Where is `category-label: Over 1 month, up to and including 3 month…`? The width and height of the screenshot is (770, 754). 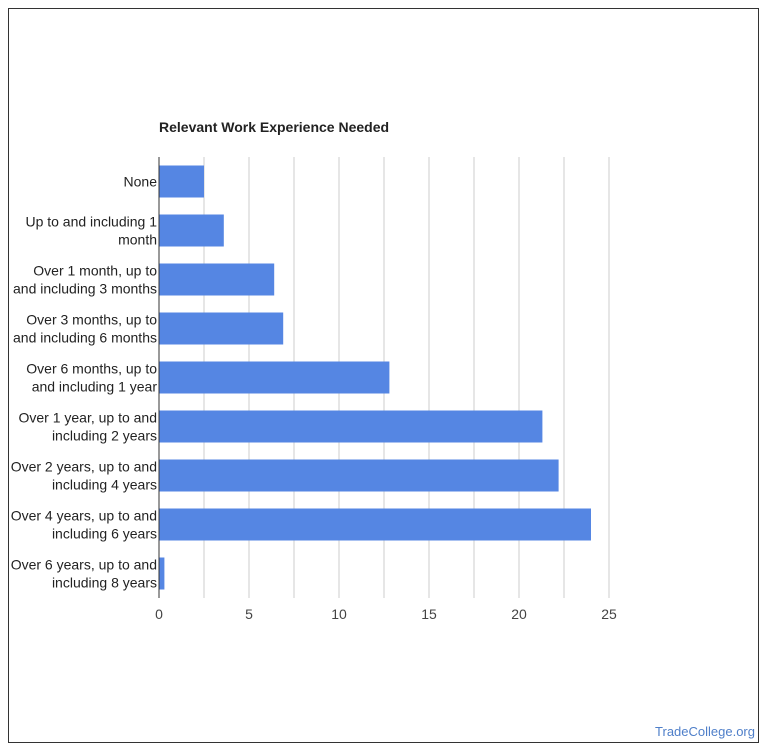
category-label: Over 1 month, up to and including 3 month… is located at coordinates (85, 280).